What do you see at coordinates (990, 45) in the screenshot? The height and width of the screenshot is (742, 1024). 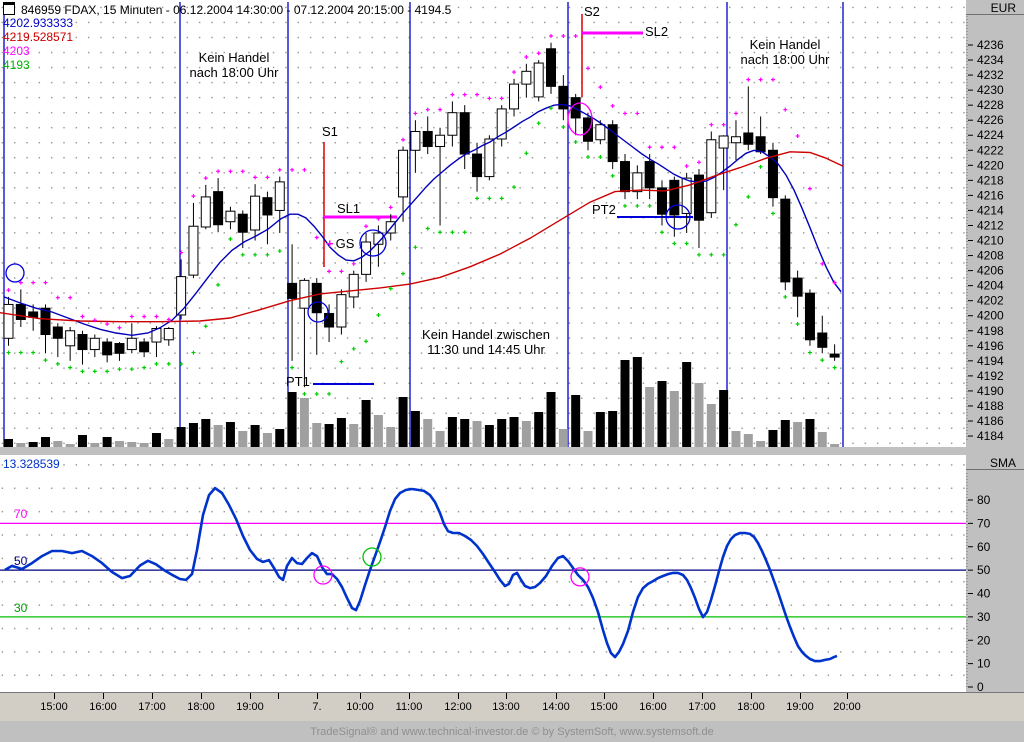 I see `price-tick-label: 4236` at bounding box center [990, 45].